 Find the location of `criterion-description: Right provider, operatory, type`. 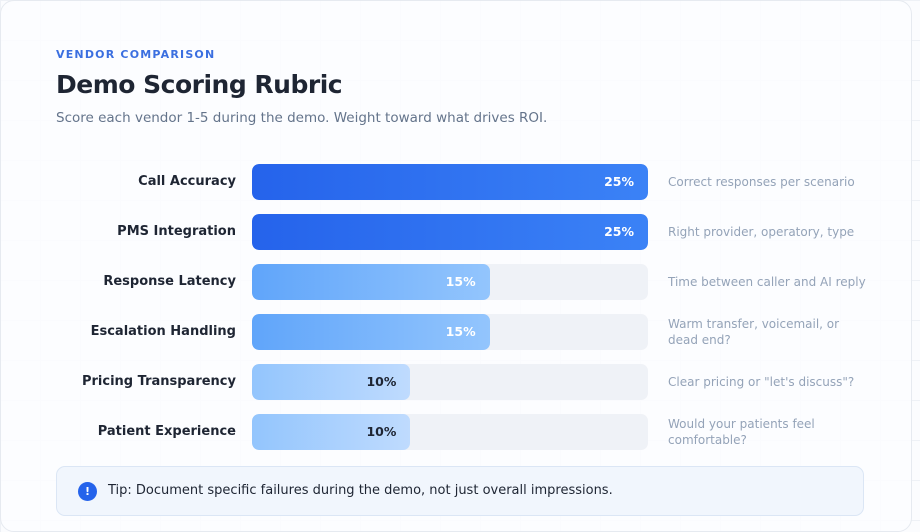

criterion-description: Right provider, operatory, type is located at coordinates (761, 232).